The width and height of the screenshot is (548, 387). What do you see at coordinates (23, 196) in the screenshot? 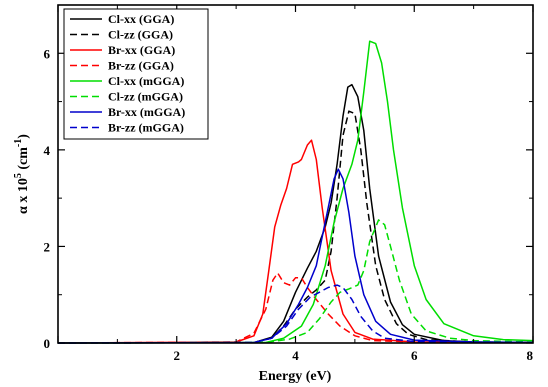
I see `y-axis-title-prefix: α x 10` at bounding box center [23, 196].